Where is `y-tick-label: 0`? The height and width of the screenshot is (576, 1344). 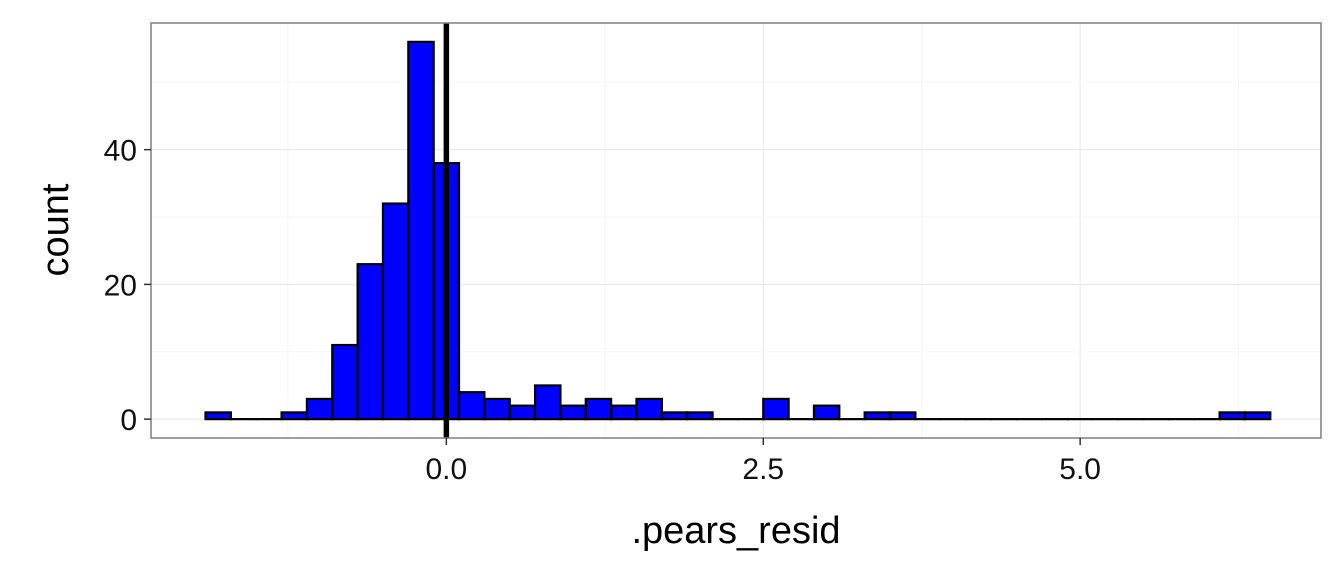
y-tick-label: 0 is located at coordinates (128, 420).